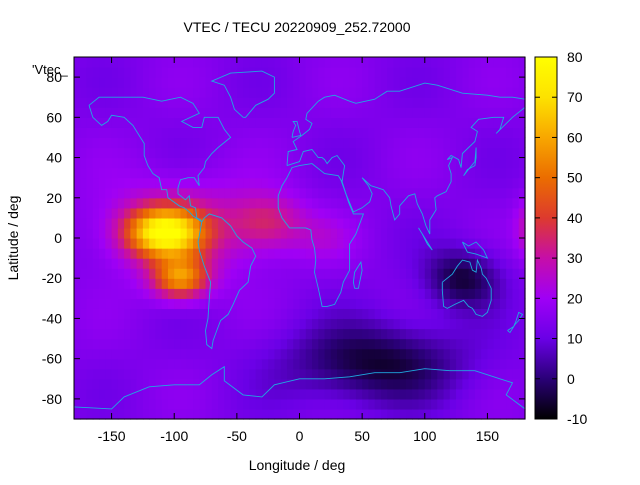 This screenshot has height=485, width=640. What do you see at coordinates (297, 465) in the screenshot?
I see `x-axis-label: Longitude / deg` at bounding box center [297, 465].